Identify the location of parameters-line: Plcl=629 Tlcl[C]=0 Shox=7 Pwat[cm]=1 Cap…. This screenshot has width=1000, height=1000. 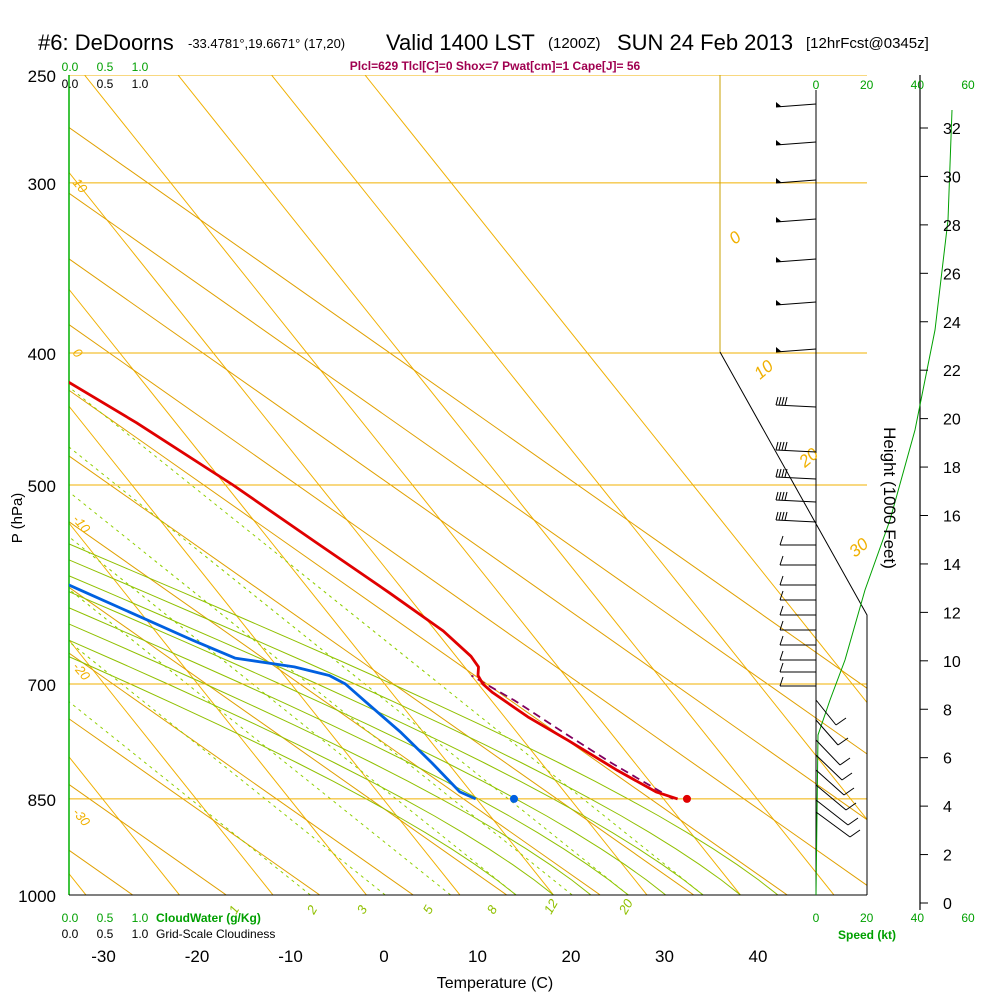
(495, 66).